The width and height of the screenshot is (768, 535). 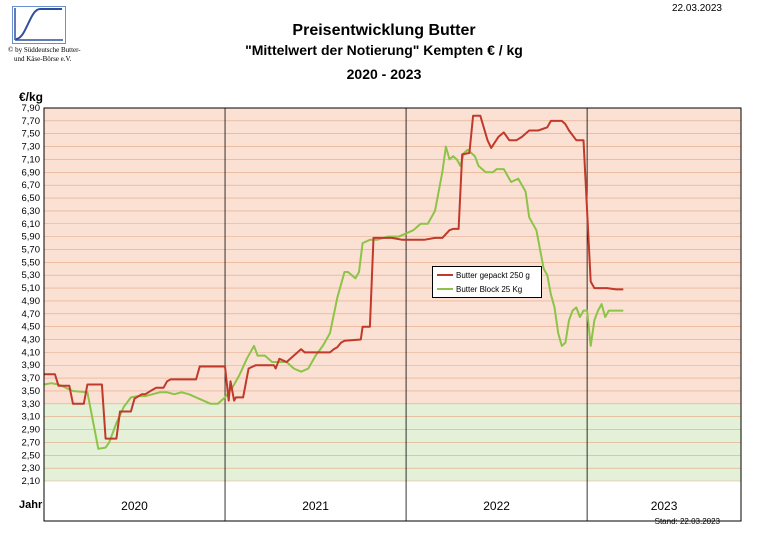 I want to click on logo-icon, so click(x=39, y=25).